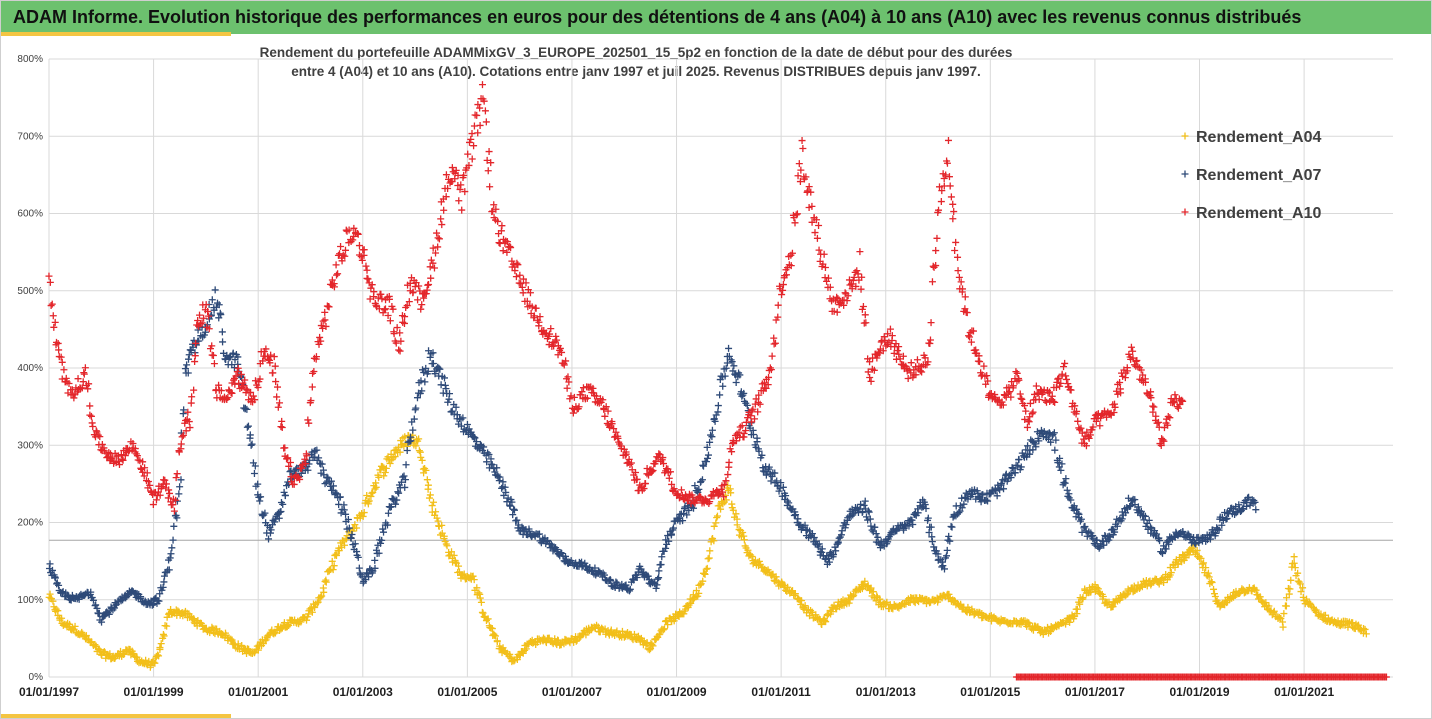 Image resolution: width=1432 pixels, height=719 pixels. I want to click on y-tick-label: 700%, so click(30, 136).